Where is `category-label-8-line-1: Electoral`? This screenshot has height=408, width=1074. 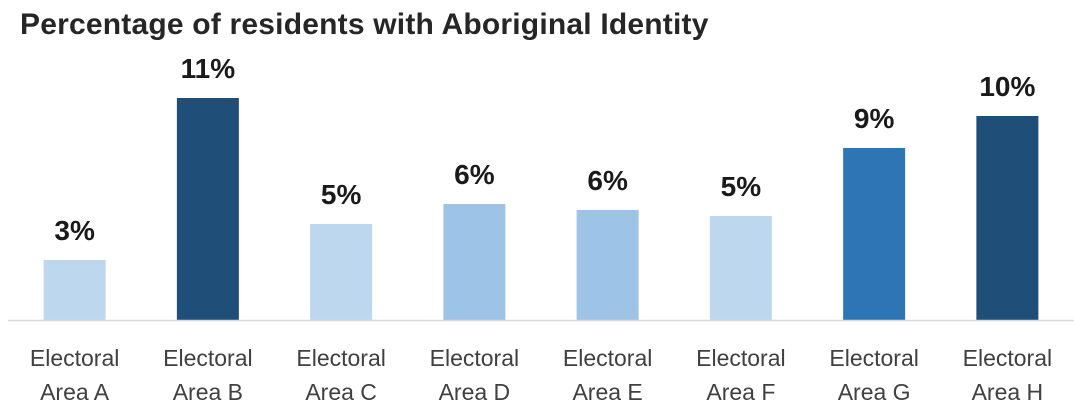 category-label-8-line-1: Electoral is located at coordinates (1007, 358).